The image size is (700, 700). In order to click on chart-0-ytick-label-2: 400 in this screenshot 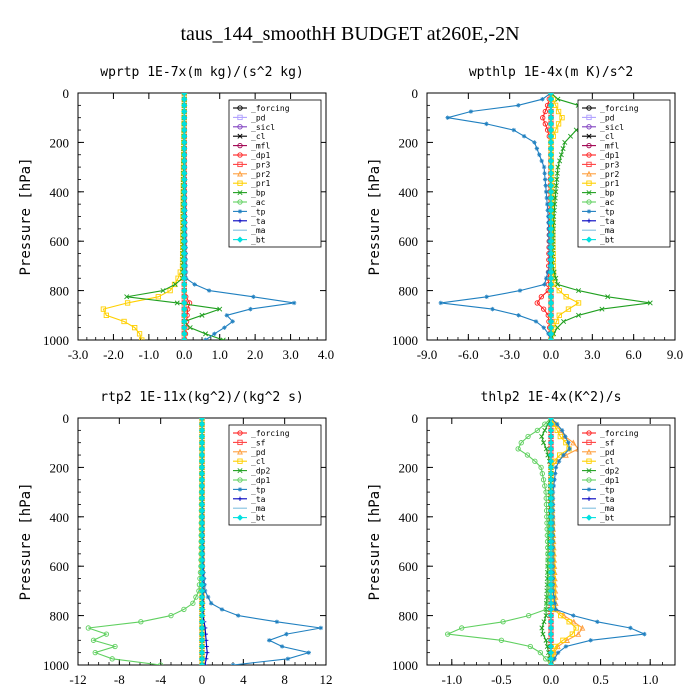, I will do `click(60, 192)`.